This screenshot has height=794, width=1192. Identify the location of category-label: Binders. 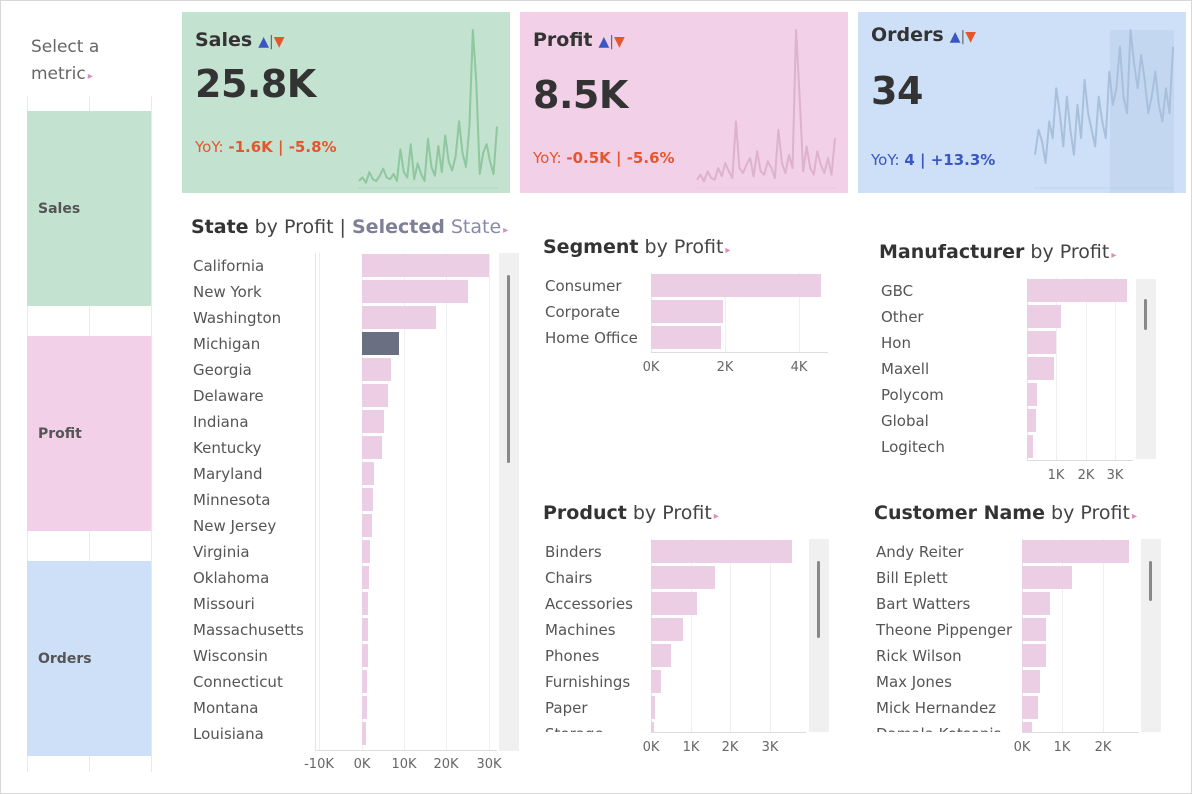
(573, 552).